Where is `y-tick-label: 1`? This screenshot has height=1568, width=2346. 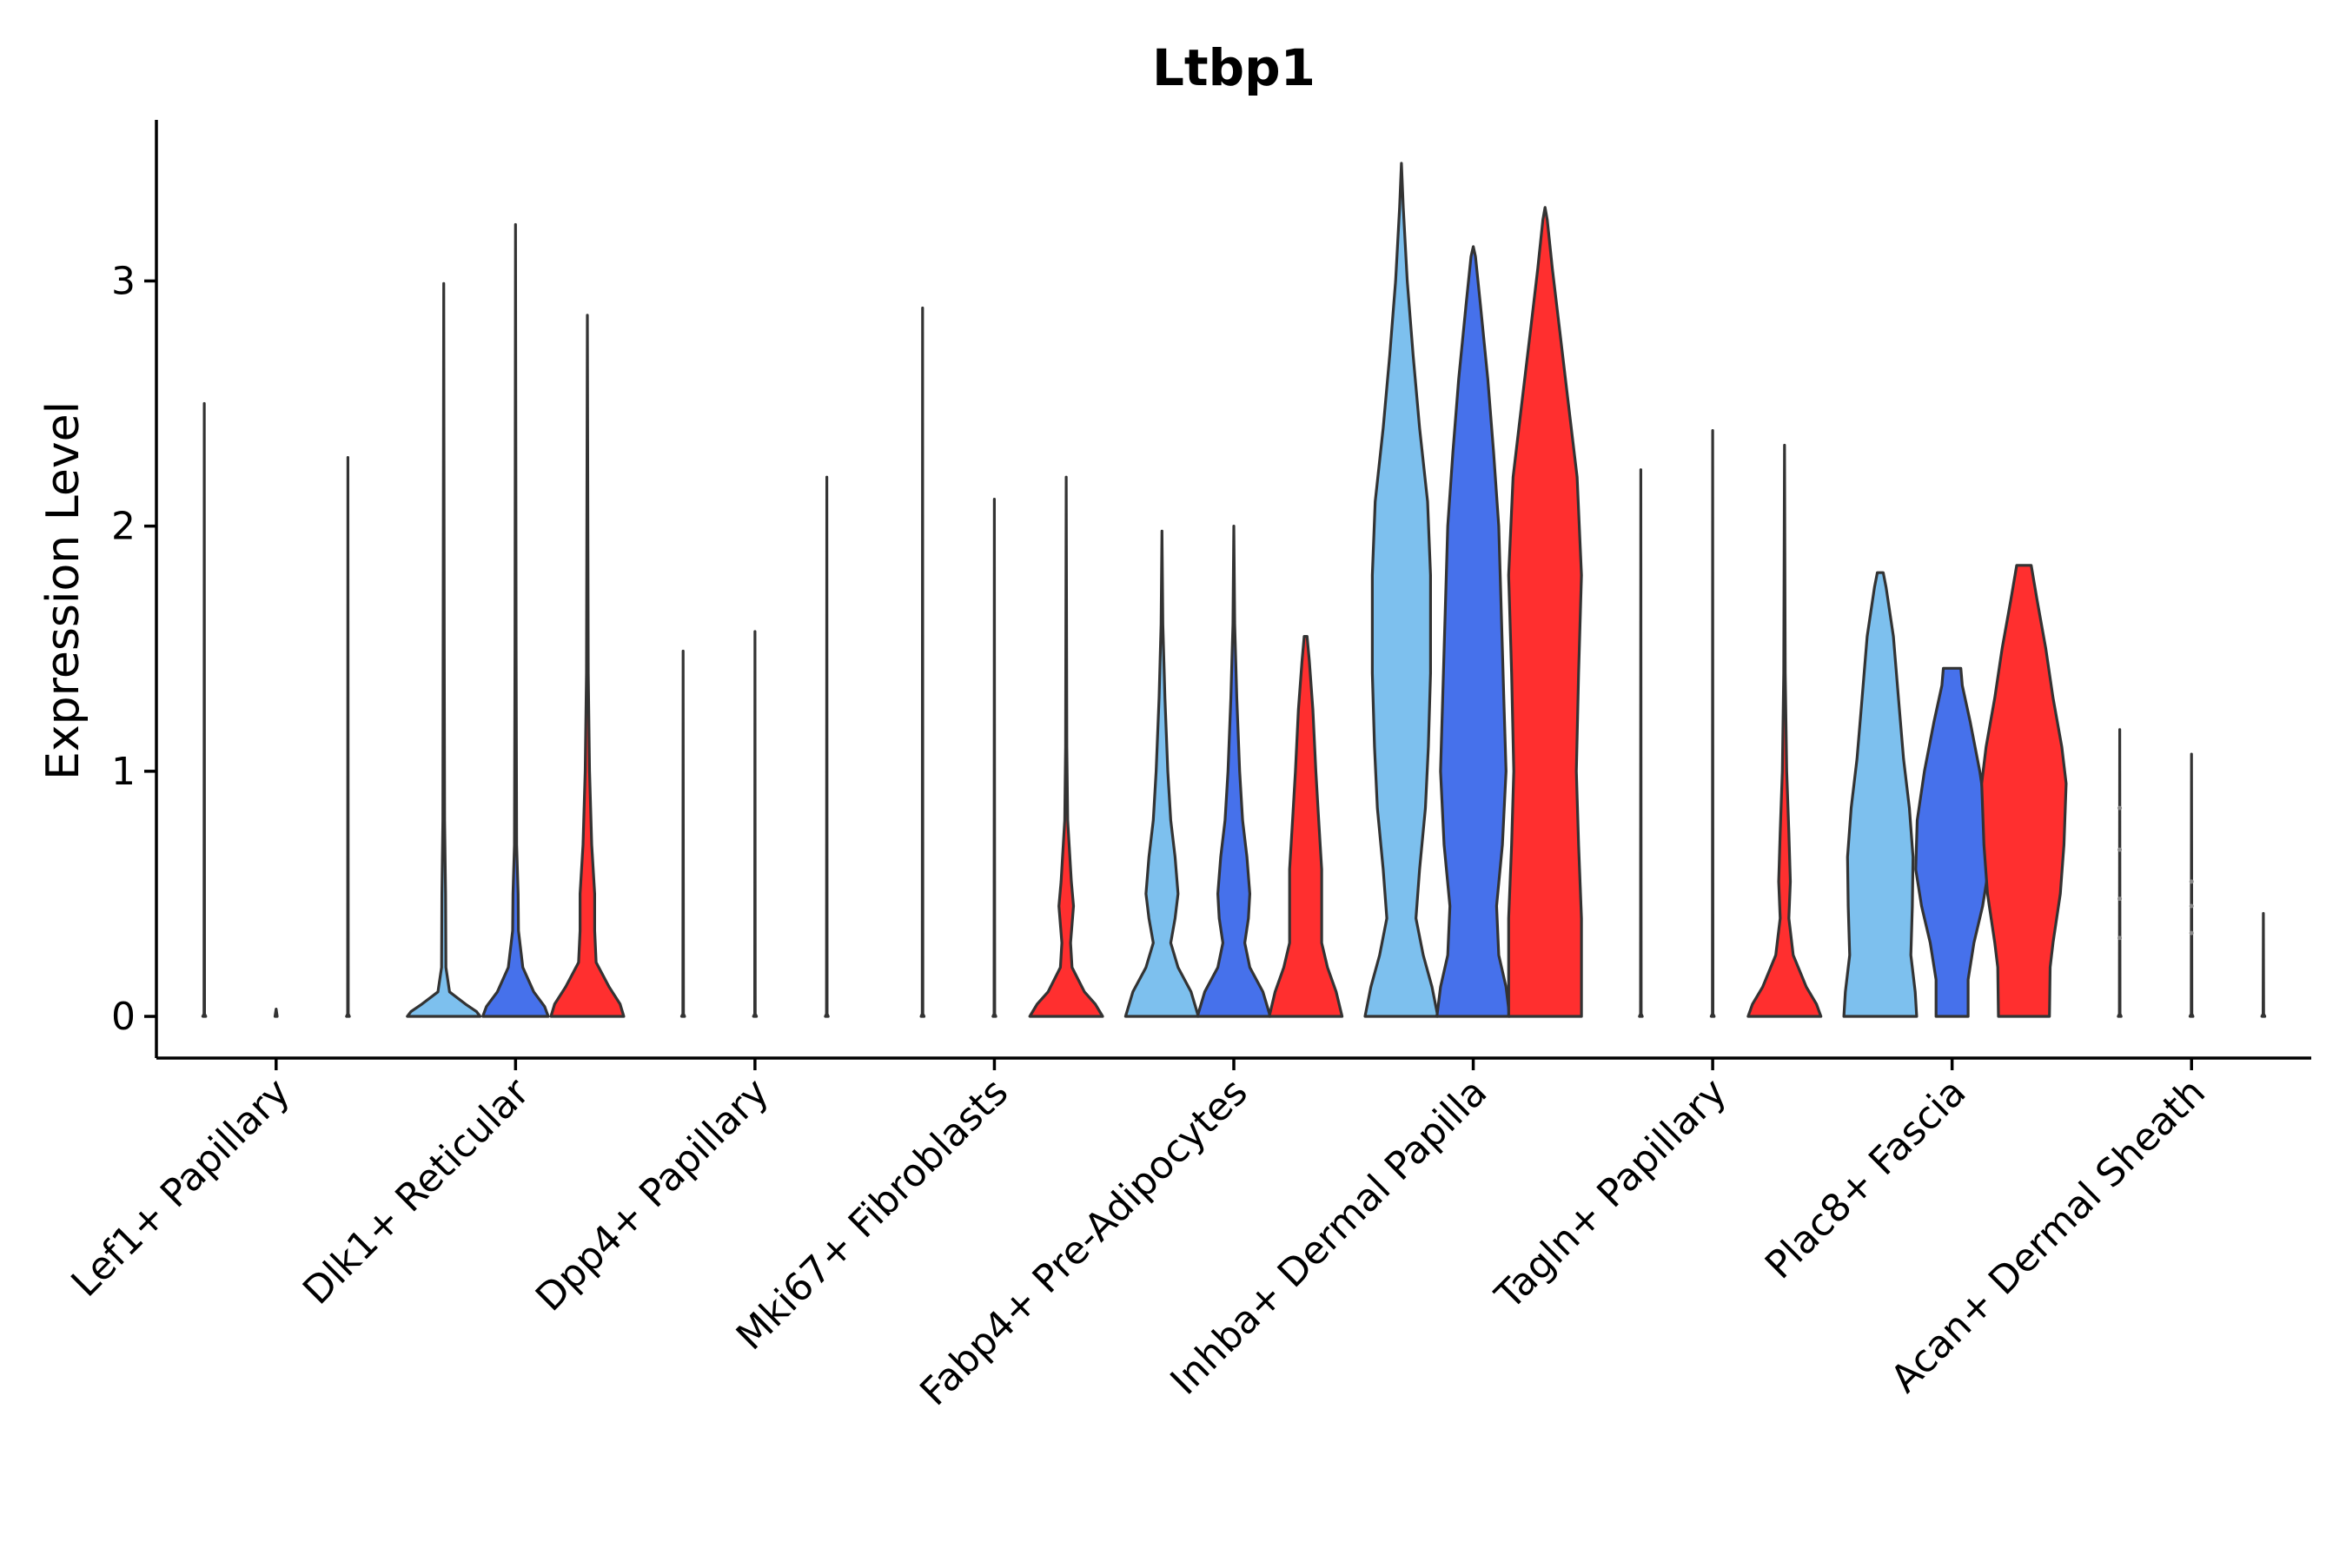
y-tick-label: 1 is located at coordinates (124, 772).